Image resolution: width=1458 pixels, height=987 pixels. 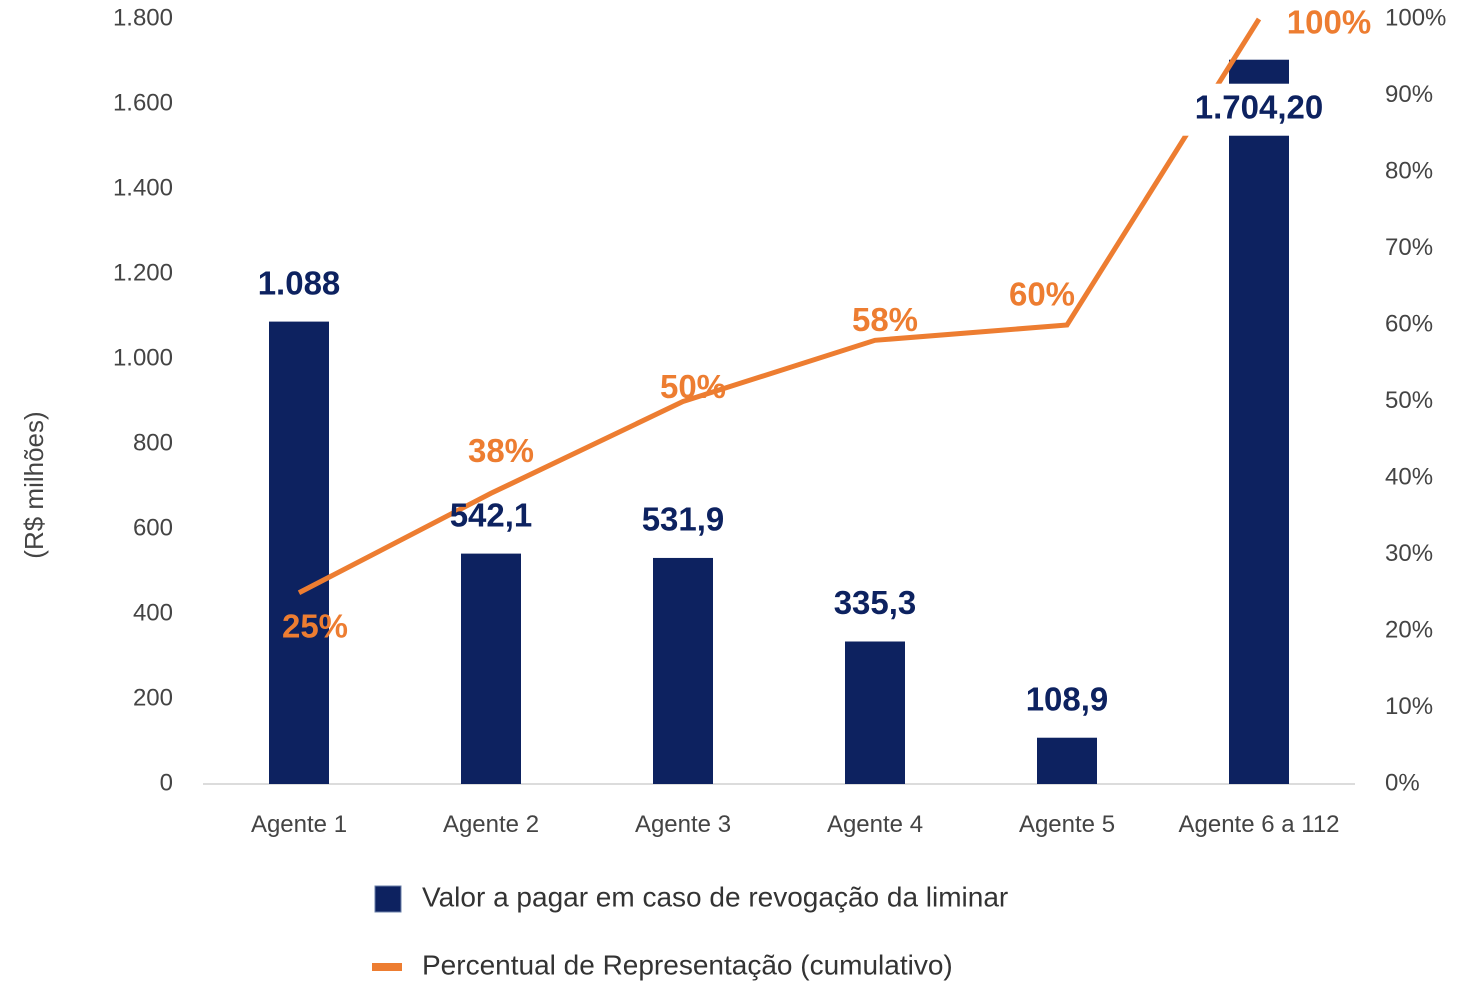 I want to click on data-label: 25%, so click(x=315, y=625).